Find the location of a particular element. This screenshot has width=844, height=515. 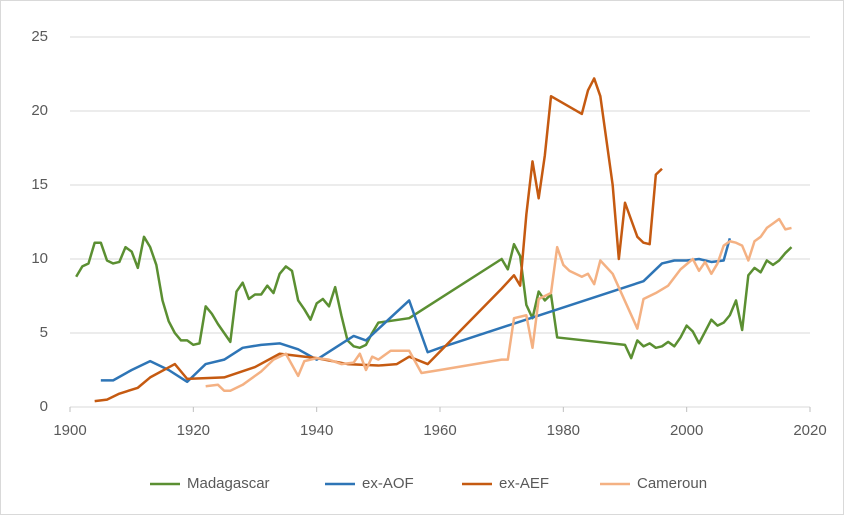

x-tick-label: 1940 is located at coordinates (316, 430).